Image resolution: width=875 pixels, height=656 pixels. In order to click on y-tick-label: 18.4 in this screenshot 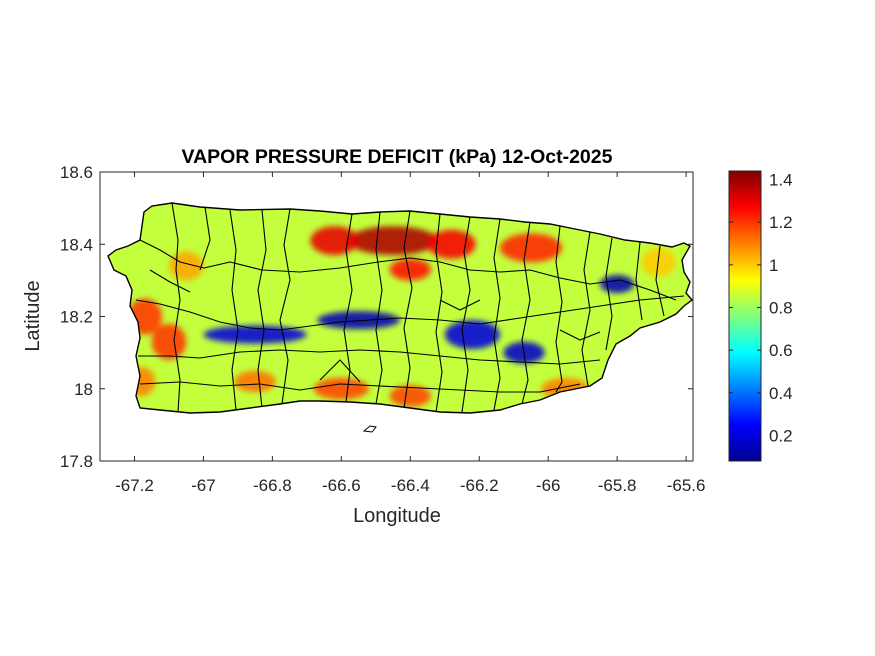, I will do `click(76, 244)`.